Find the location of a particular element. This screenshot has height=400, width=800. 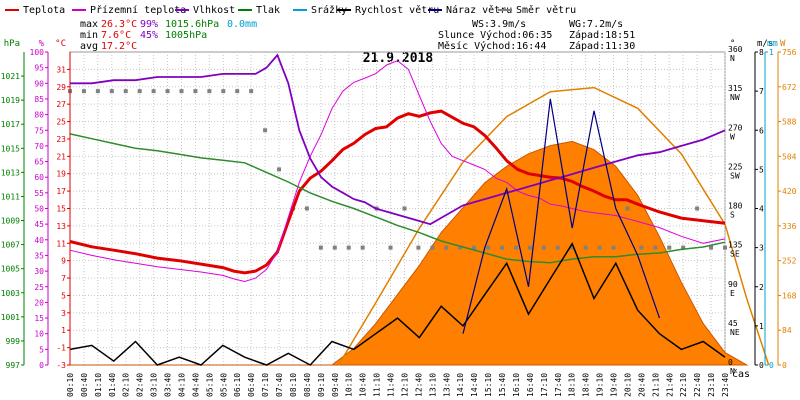

x-tick-label: 17:10 is located at coordinates (544, 385).